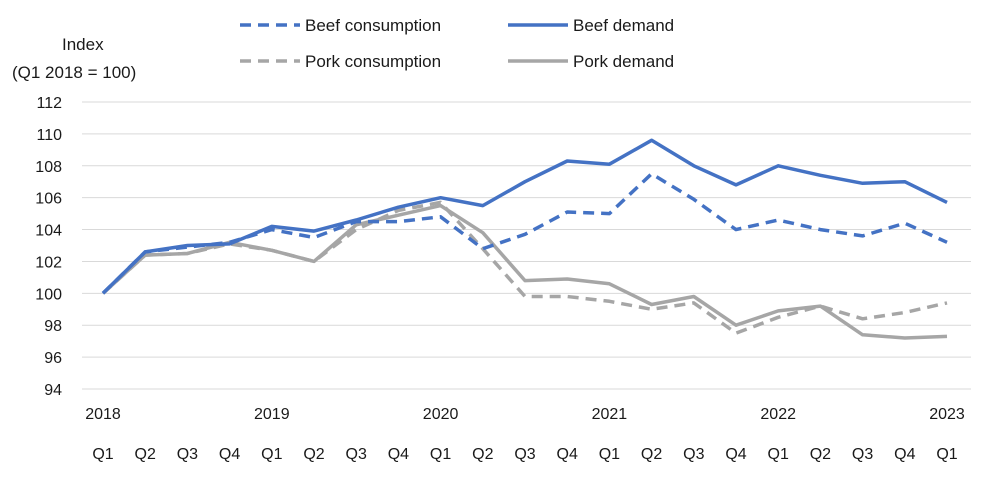 The width and height of the screenshot is (987, 504). I want to click on y-tick-label: 104, so click(48, 231).